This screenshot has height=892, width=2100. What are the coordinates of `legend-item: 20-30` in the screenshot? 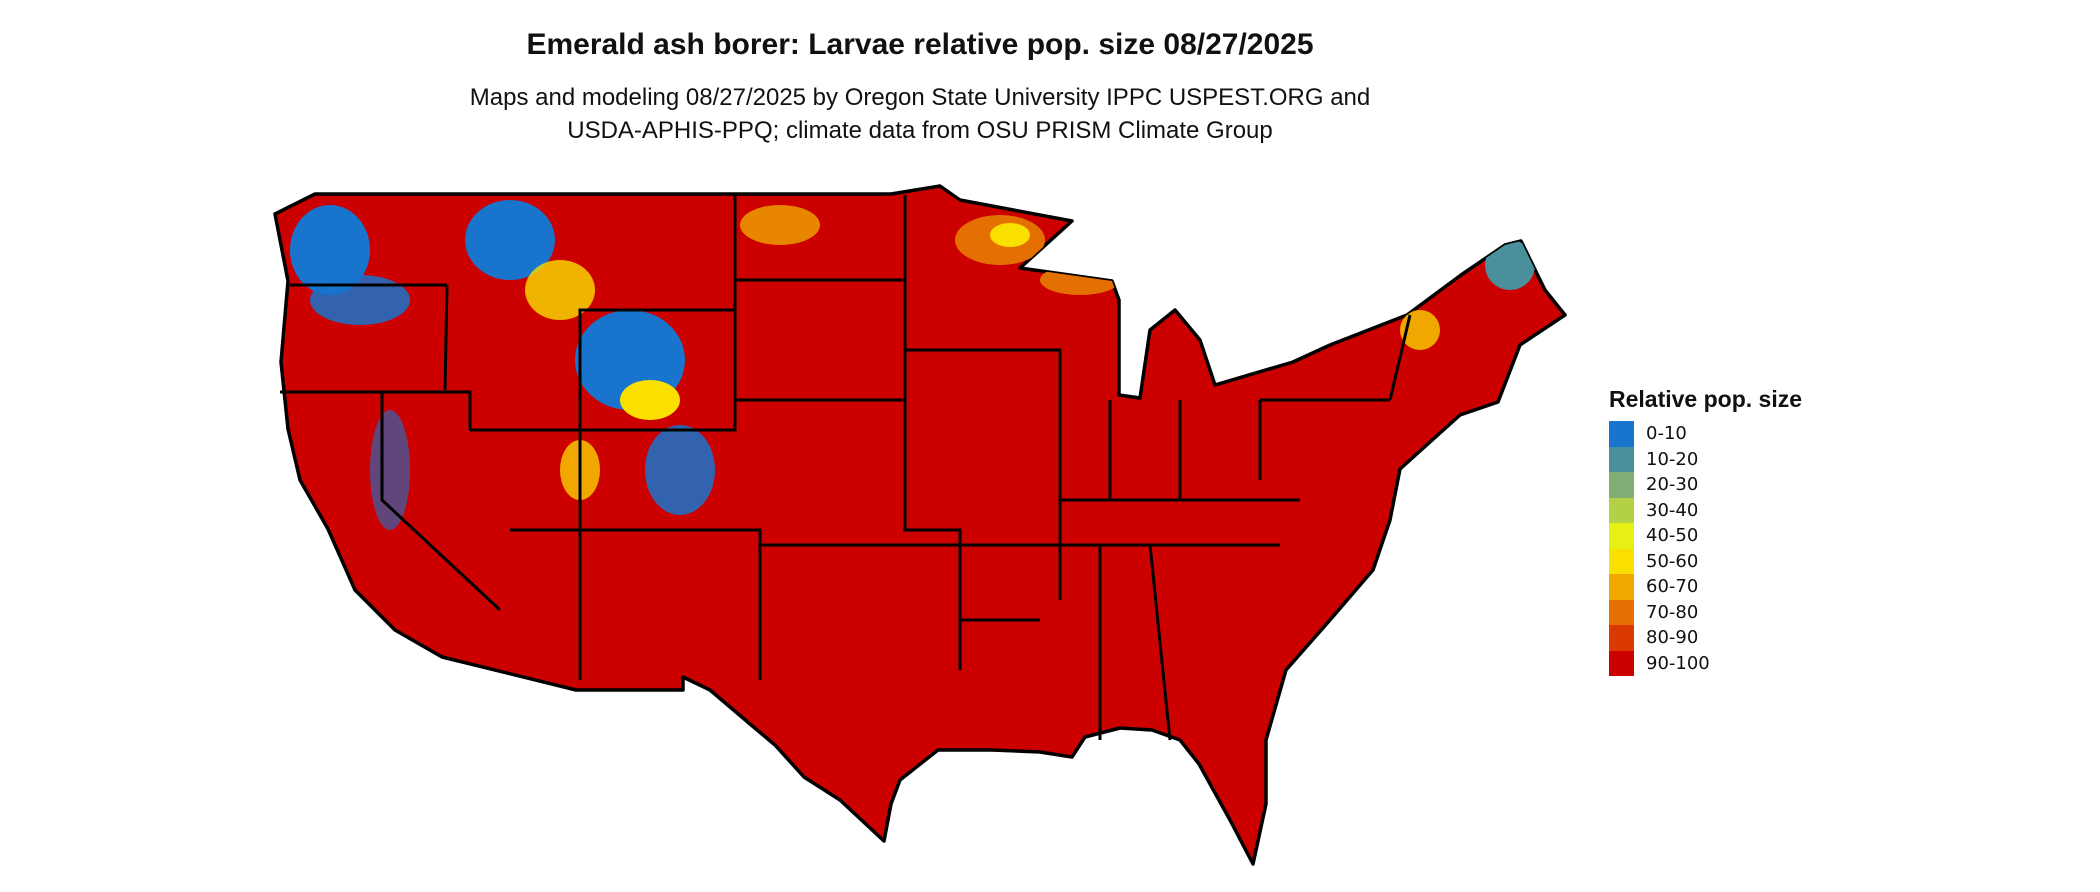 It's located at (1705, 485).